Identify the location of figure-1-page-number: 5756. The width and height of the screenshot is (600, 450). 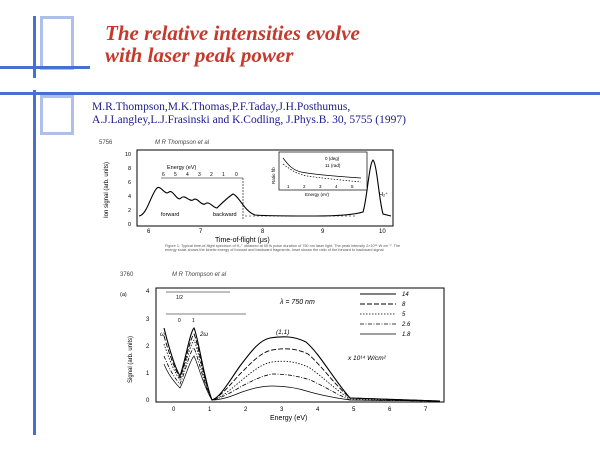
(106, 143).